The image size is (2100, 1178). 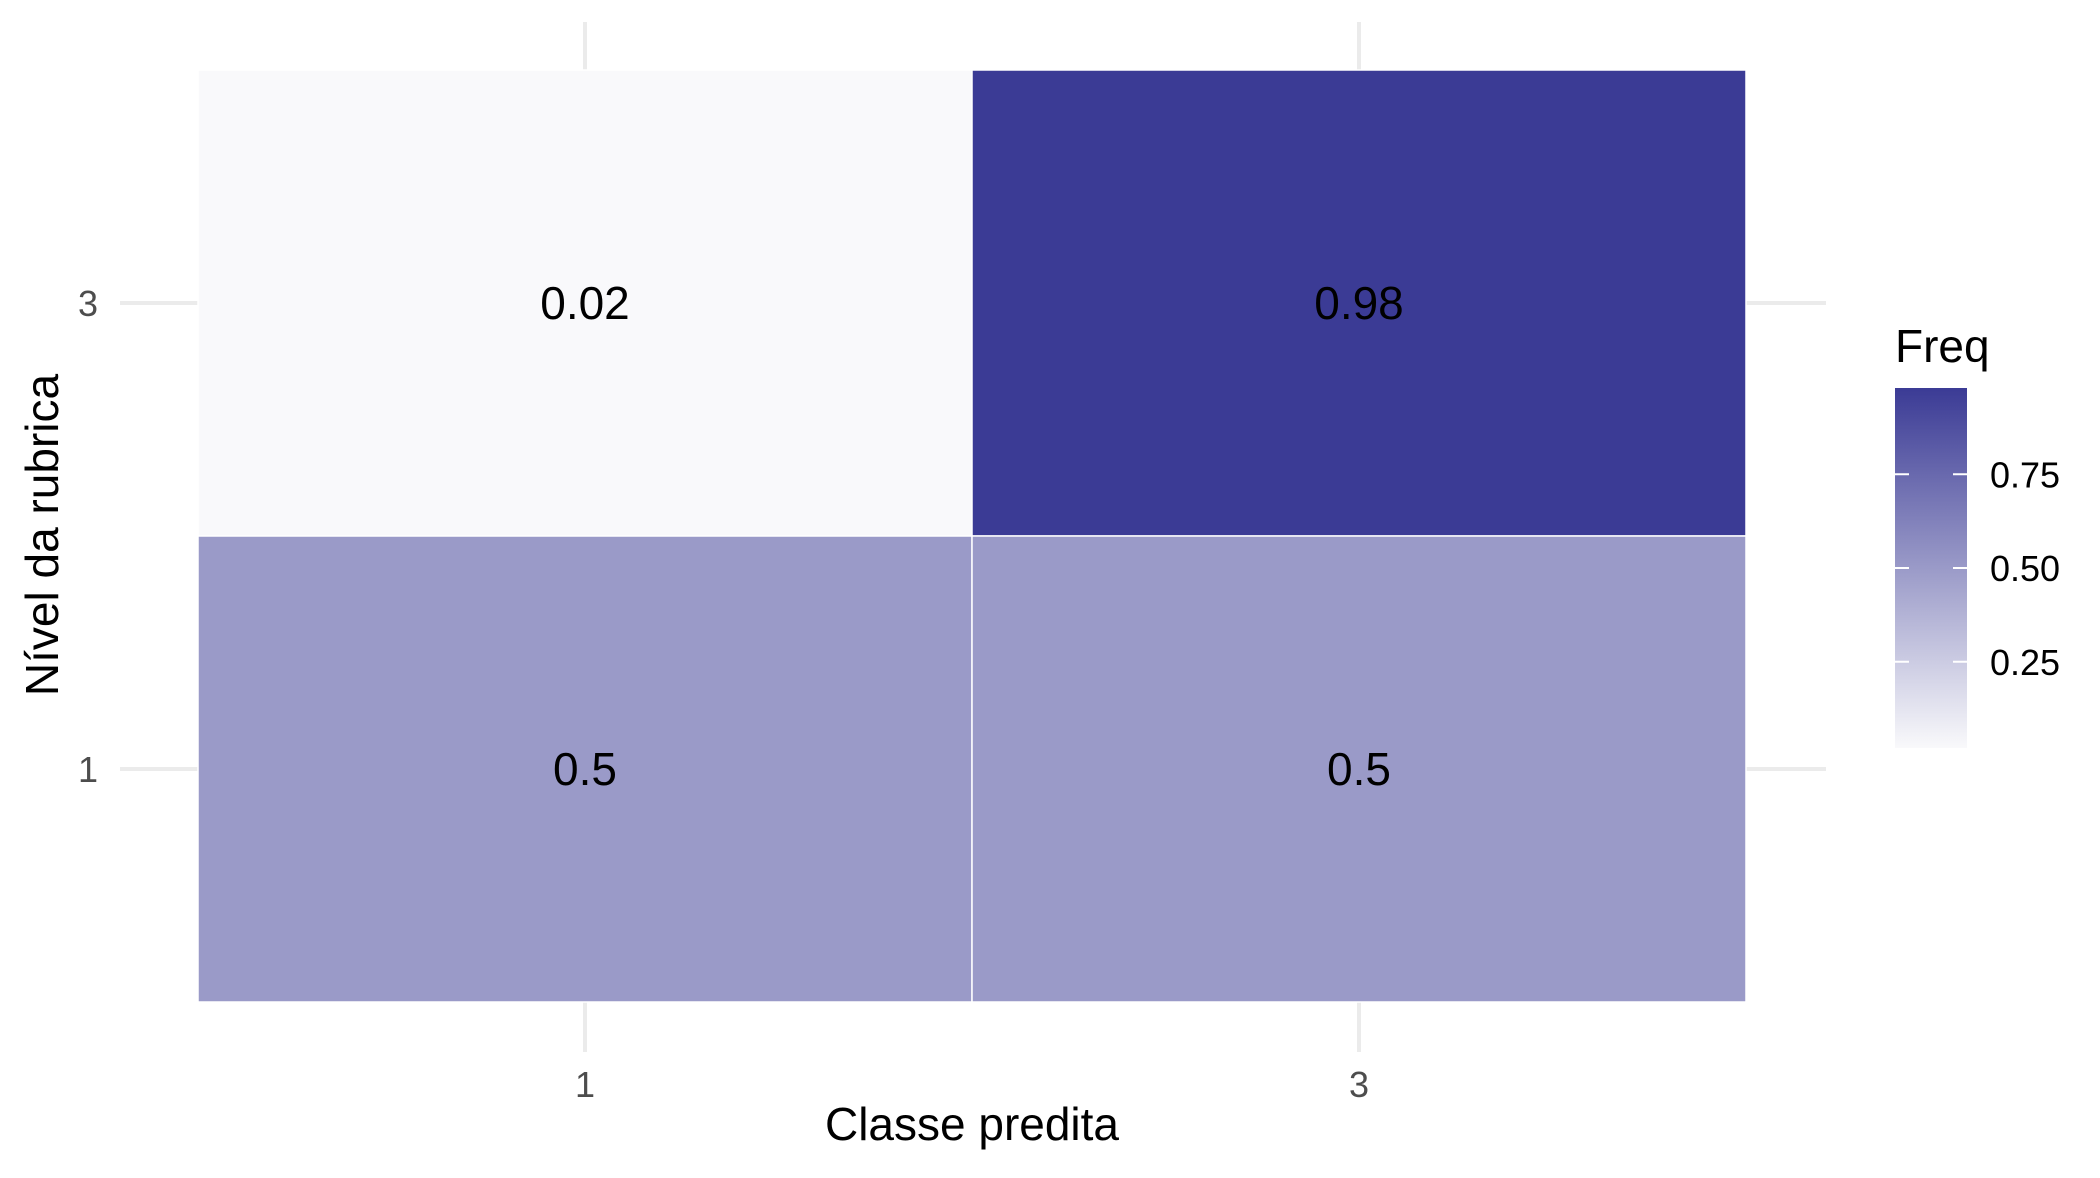 I want to click on legend-tick-label: 0.75, so click(x=2025, y=474).